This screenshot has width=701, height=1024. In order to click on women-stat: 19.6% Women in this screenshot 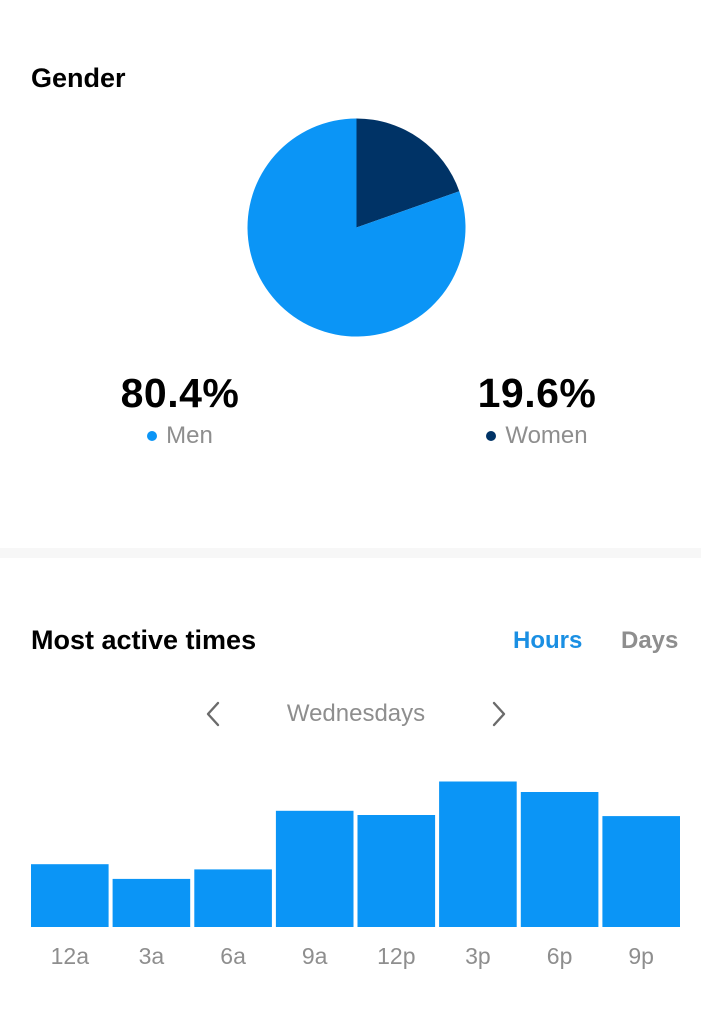, I will do `click(537, 410)`.